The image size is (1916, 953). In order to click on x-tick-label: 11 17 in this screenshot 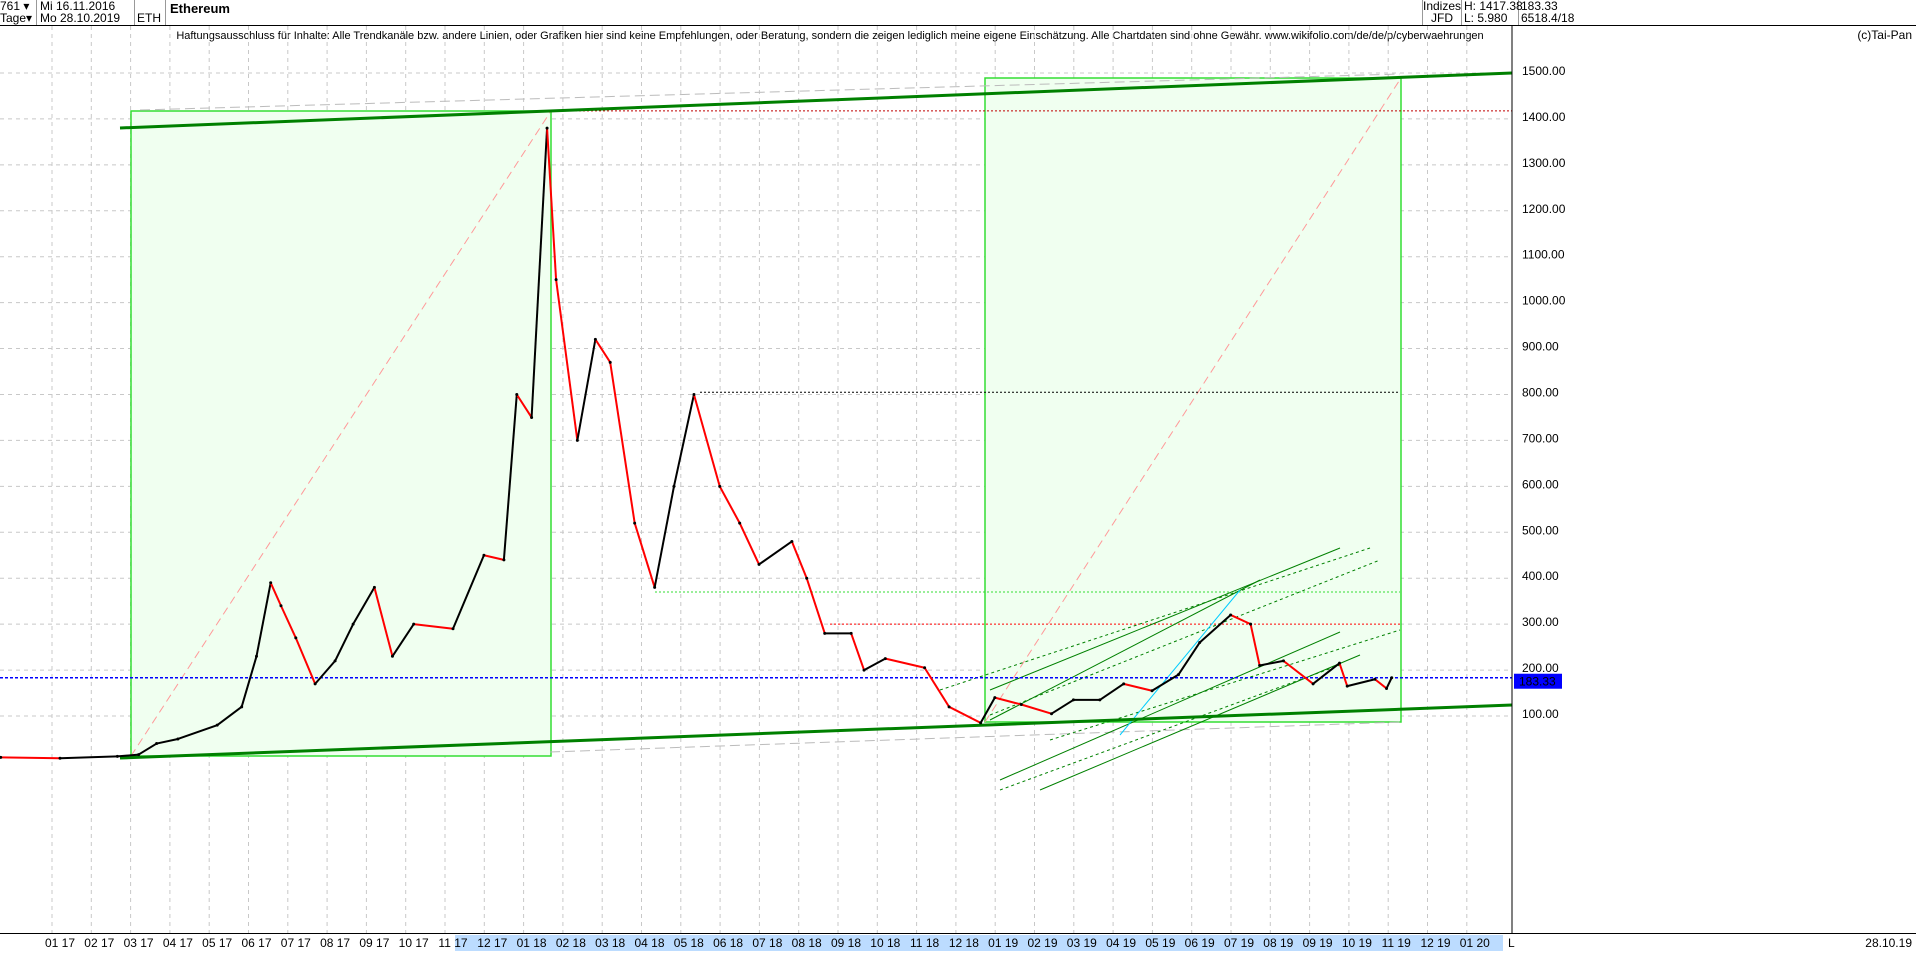, I will do `click(453, 943)`.